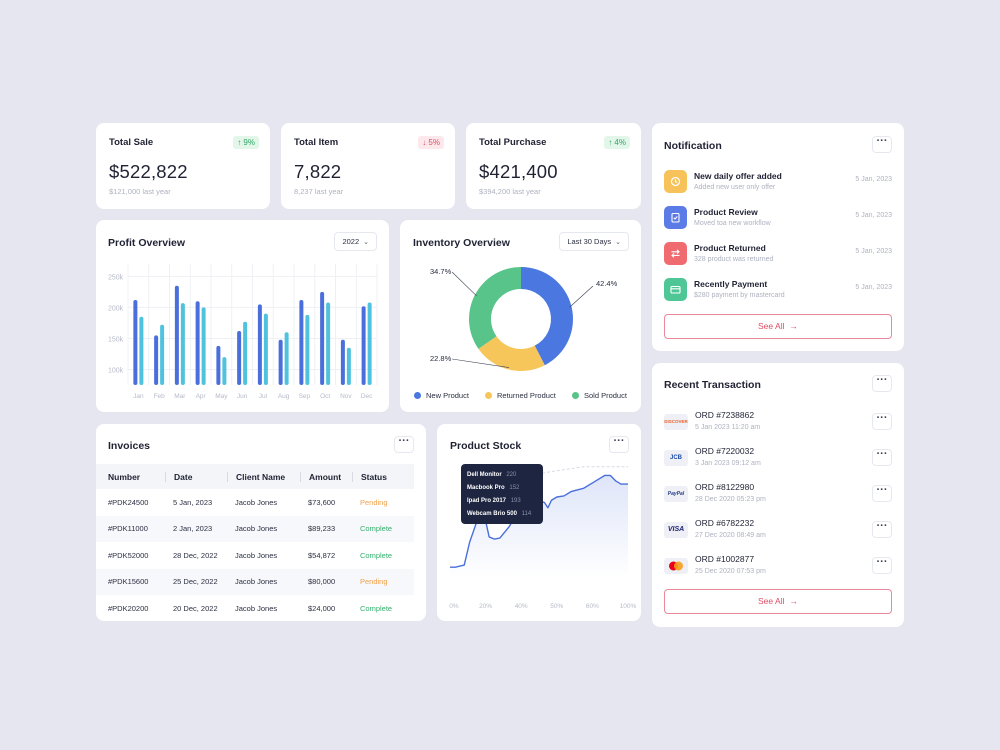 This screenshot has width=1000, height=750. I want to click on donut-slice-sold-product, so click(495, 308).